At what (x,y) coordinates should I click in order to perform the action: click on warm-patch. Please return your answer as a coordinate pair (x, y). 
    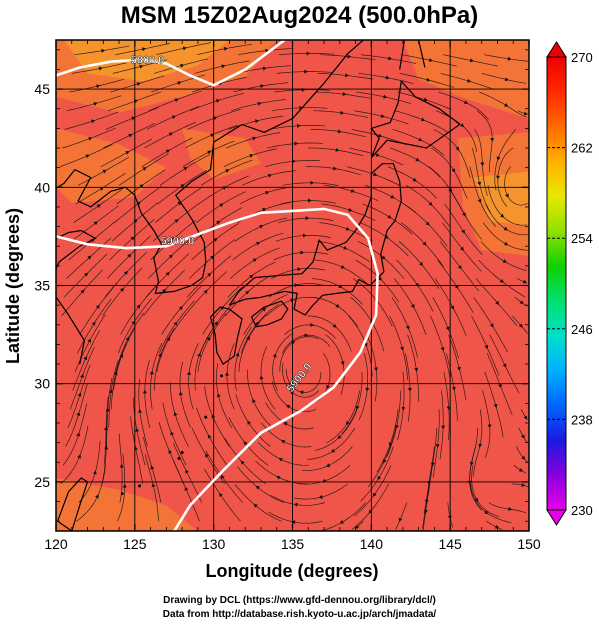
    Looking at the image, I should click on (127, 504).